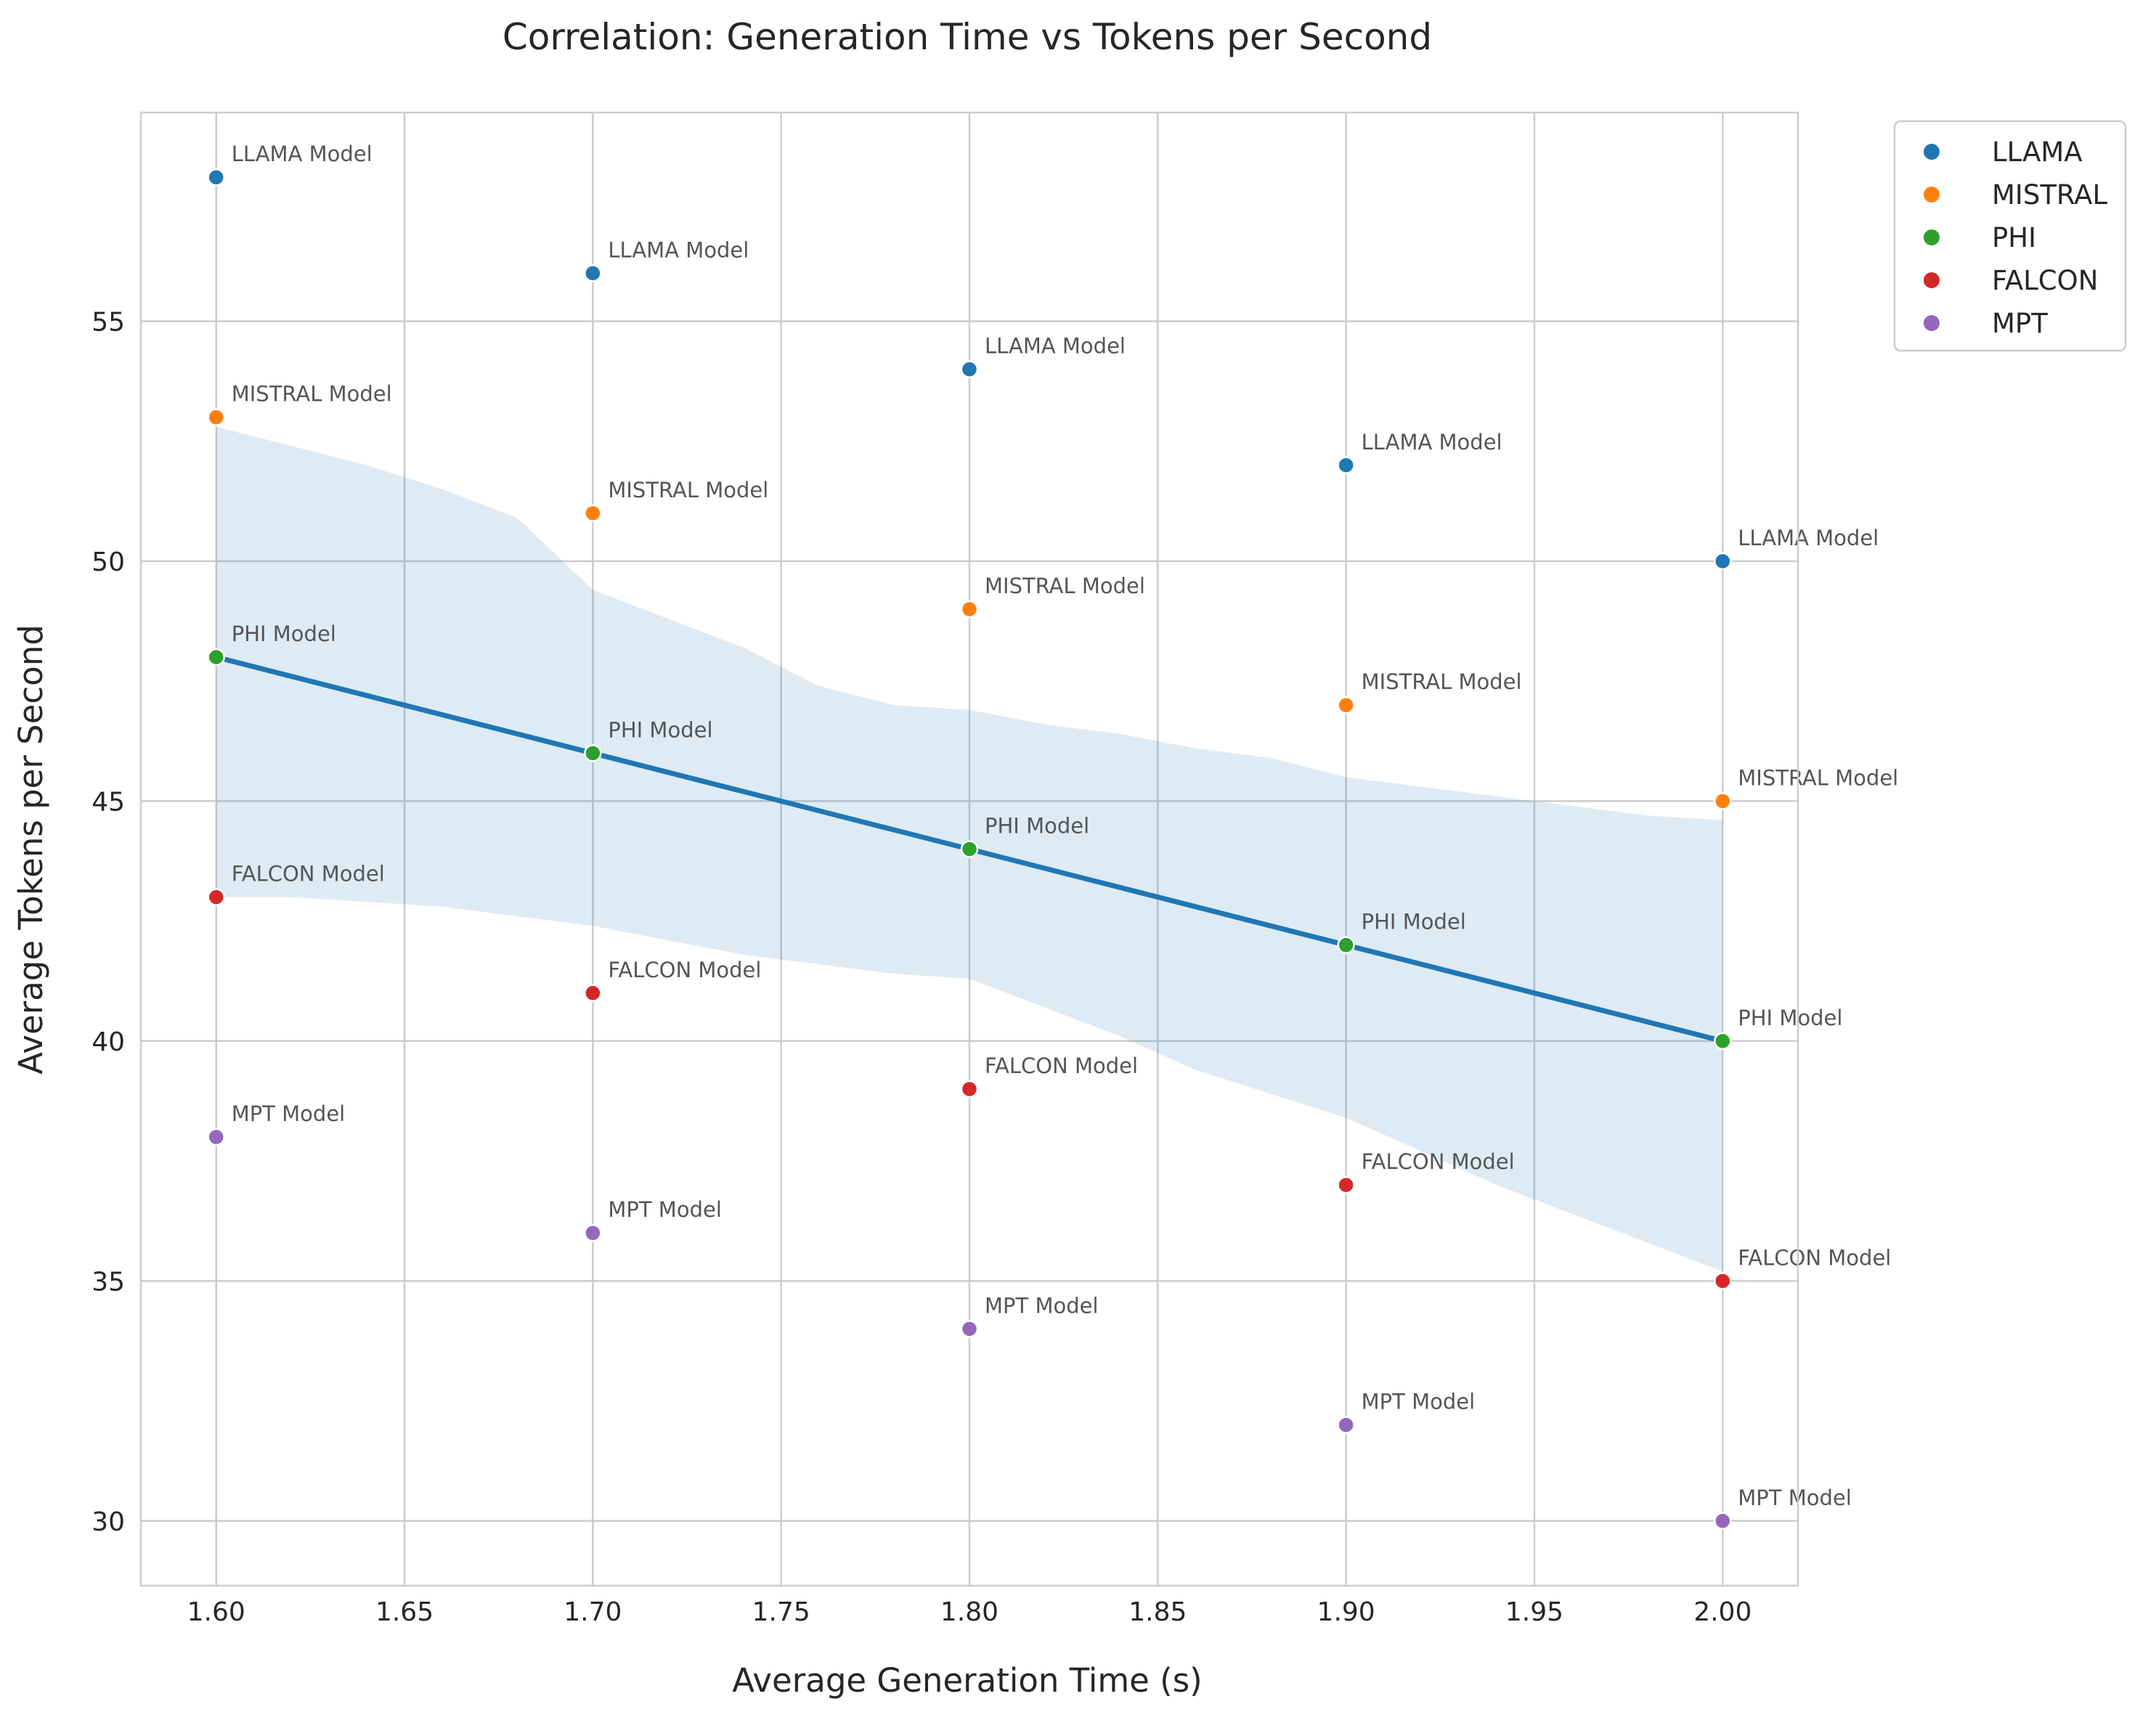 Image resolution: width=2156 pixels, height=1720 pixels. Describe the element at coordinates (593, 1612) in the screenshot. I see `x-tick-label: 1.70` at that location.